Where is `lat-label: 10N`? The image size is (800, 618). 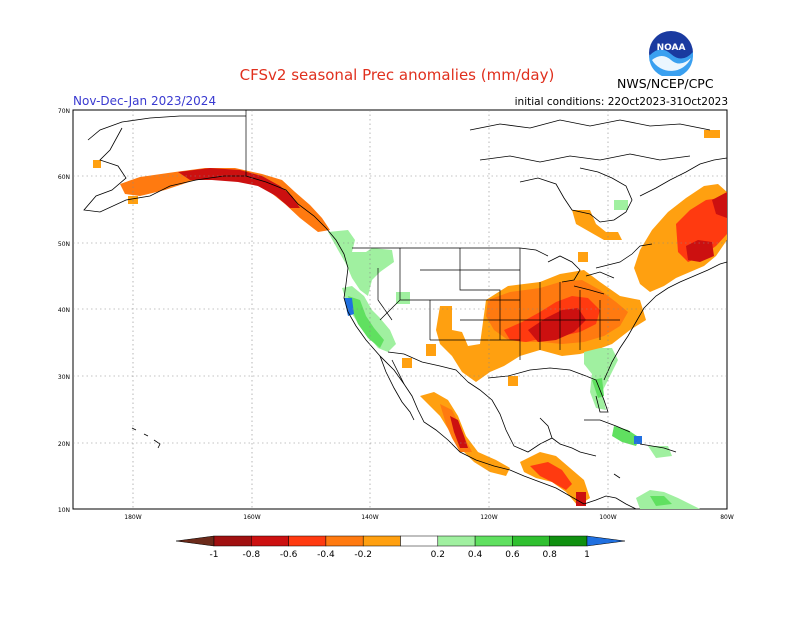
lat-label: 10N is located at coordinates (64, 510).